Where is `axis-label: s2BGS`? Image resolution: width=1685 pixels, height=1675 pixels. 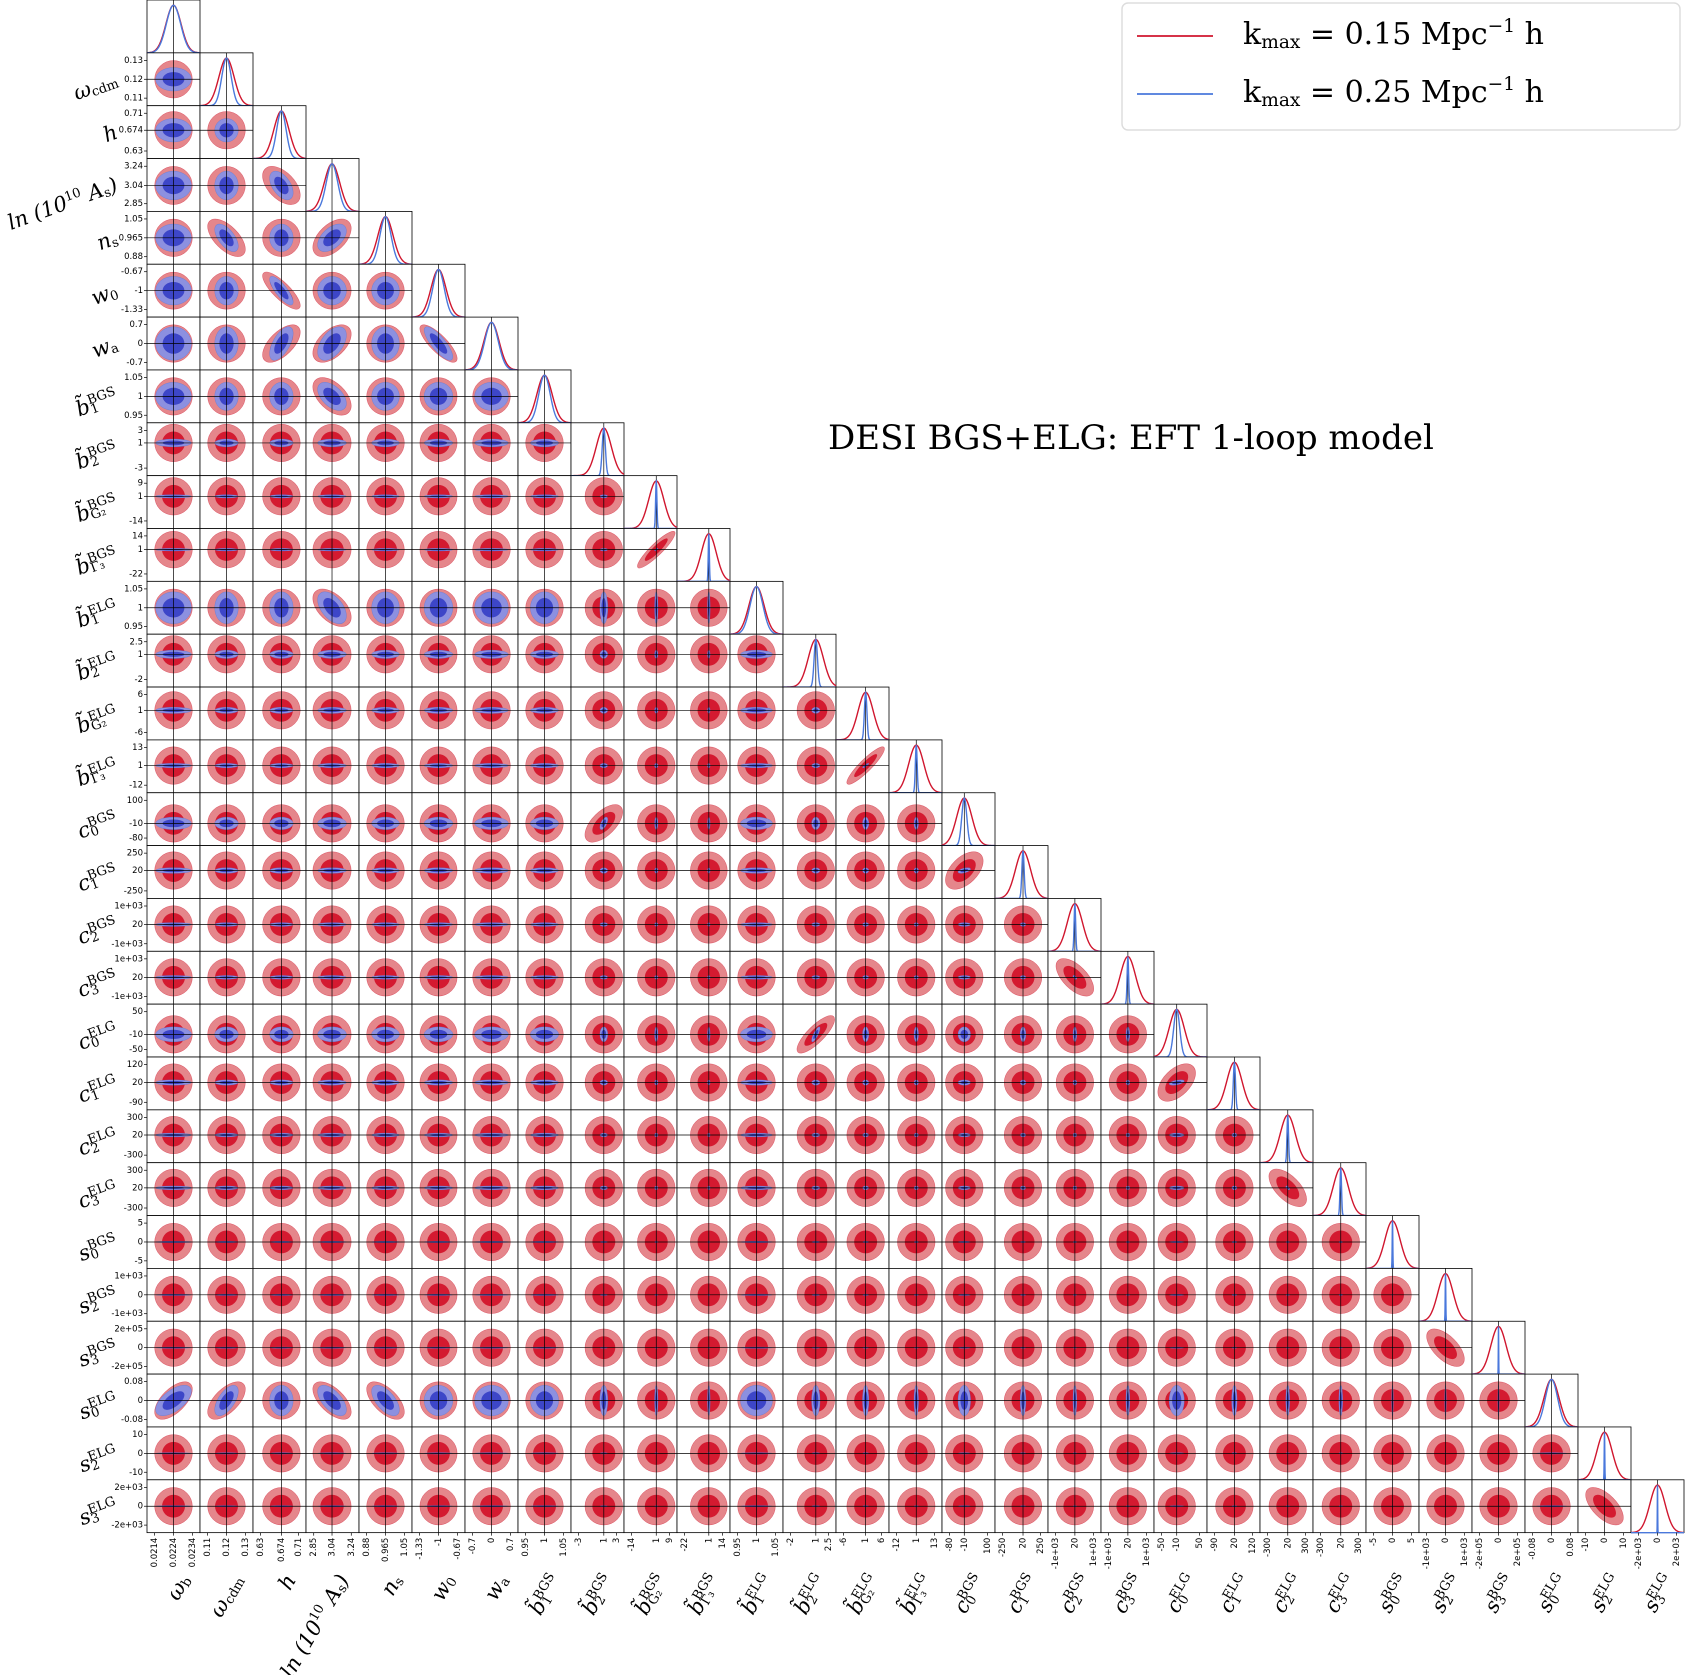 axis-label: s2BGS is located at coordinates (1447, 1593).